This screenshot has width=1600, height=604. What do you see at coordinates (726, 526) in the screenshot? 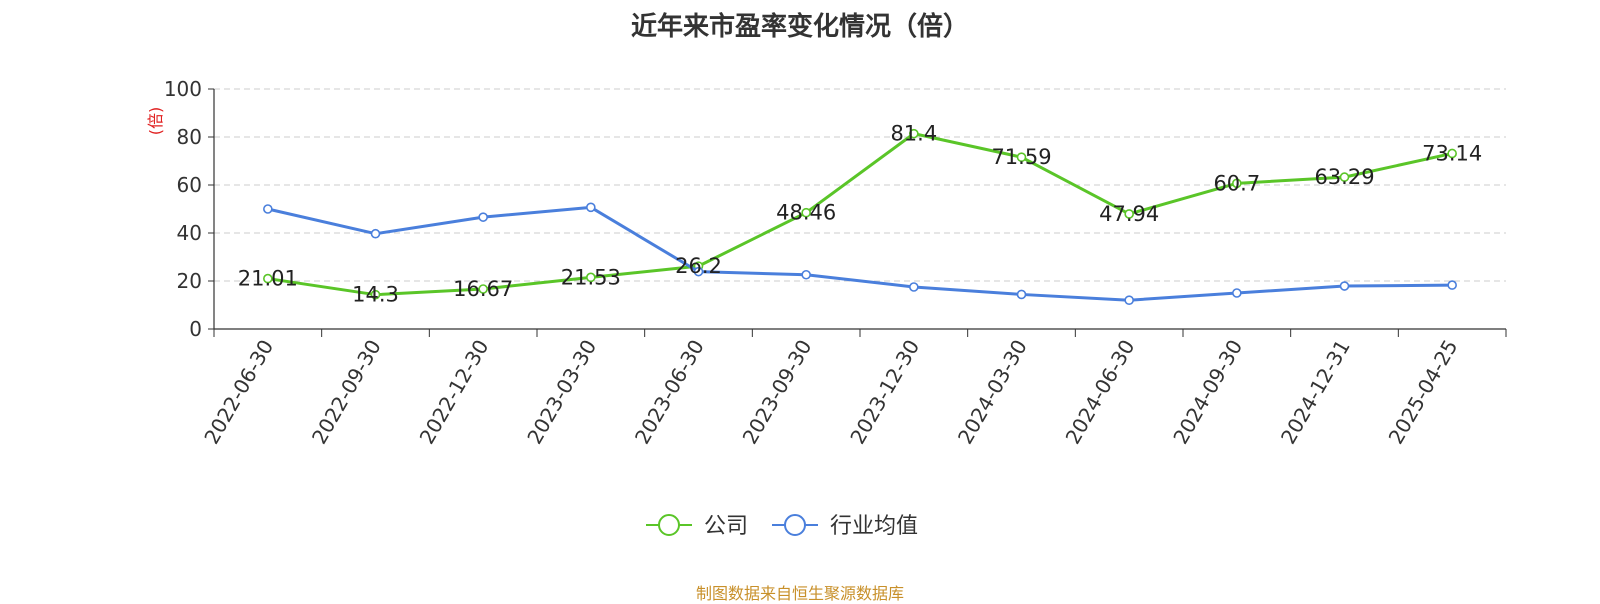
I see `legend-label: 公司` at bounding box center [726, 526].